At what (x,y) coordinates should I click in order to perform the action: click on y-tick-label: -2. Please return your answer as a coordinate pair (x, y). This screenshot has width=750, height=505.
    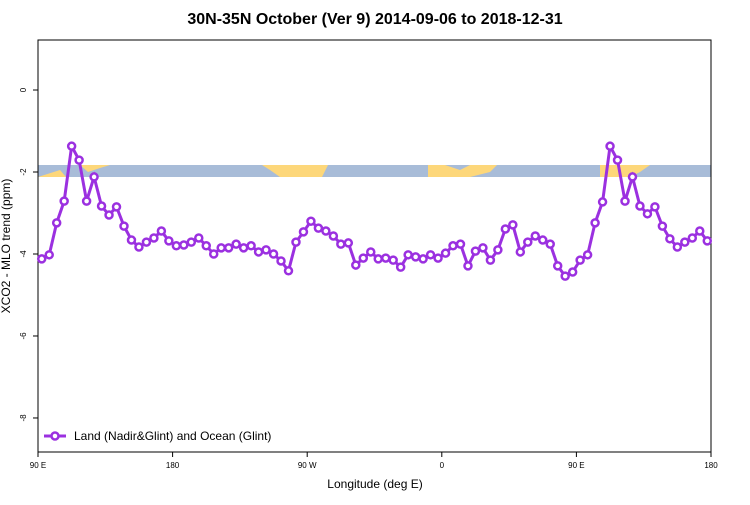
    Looking at the image, I should click on (23, 172).